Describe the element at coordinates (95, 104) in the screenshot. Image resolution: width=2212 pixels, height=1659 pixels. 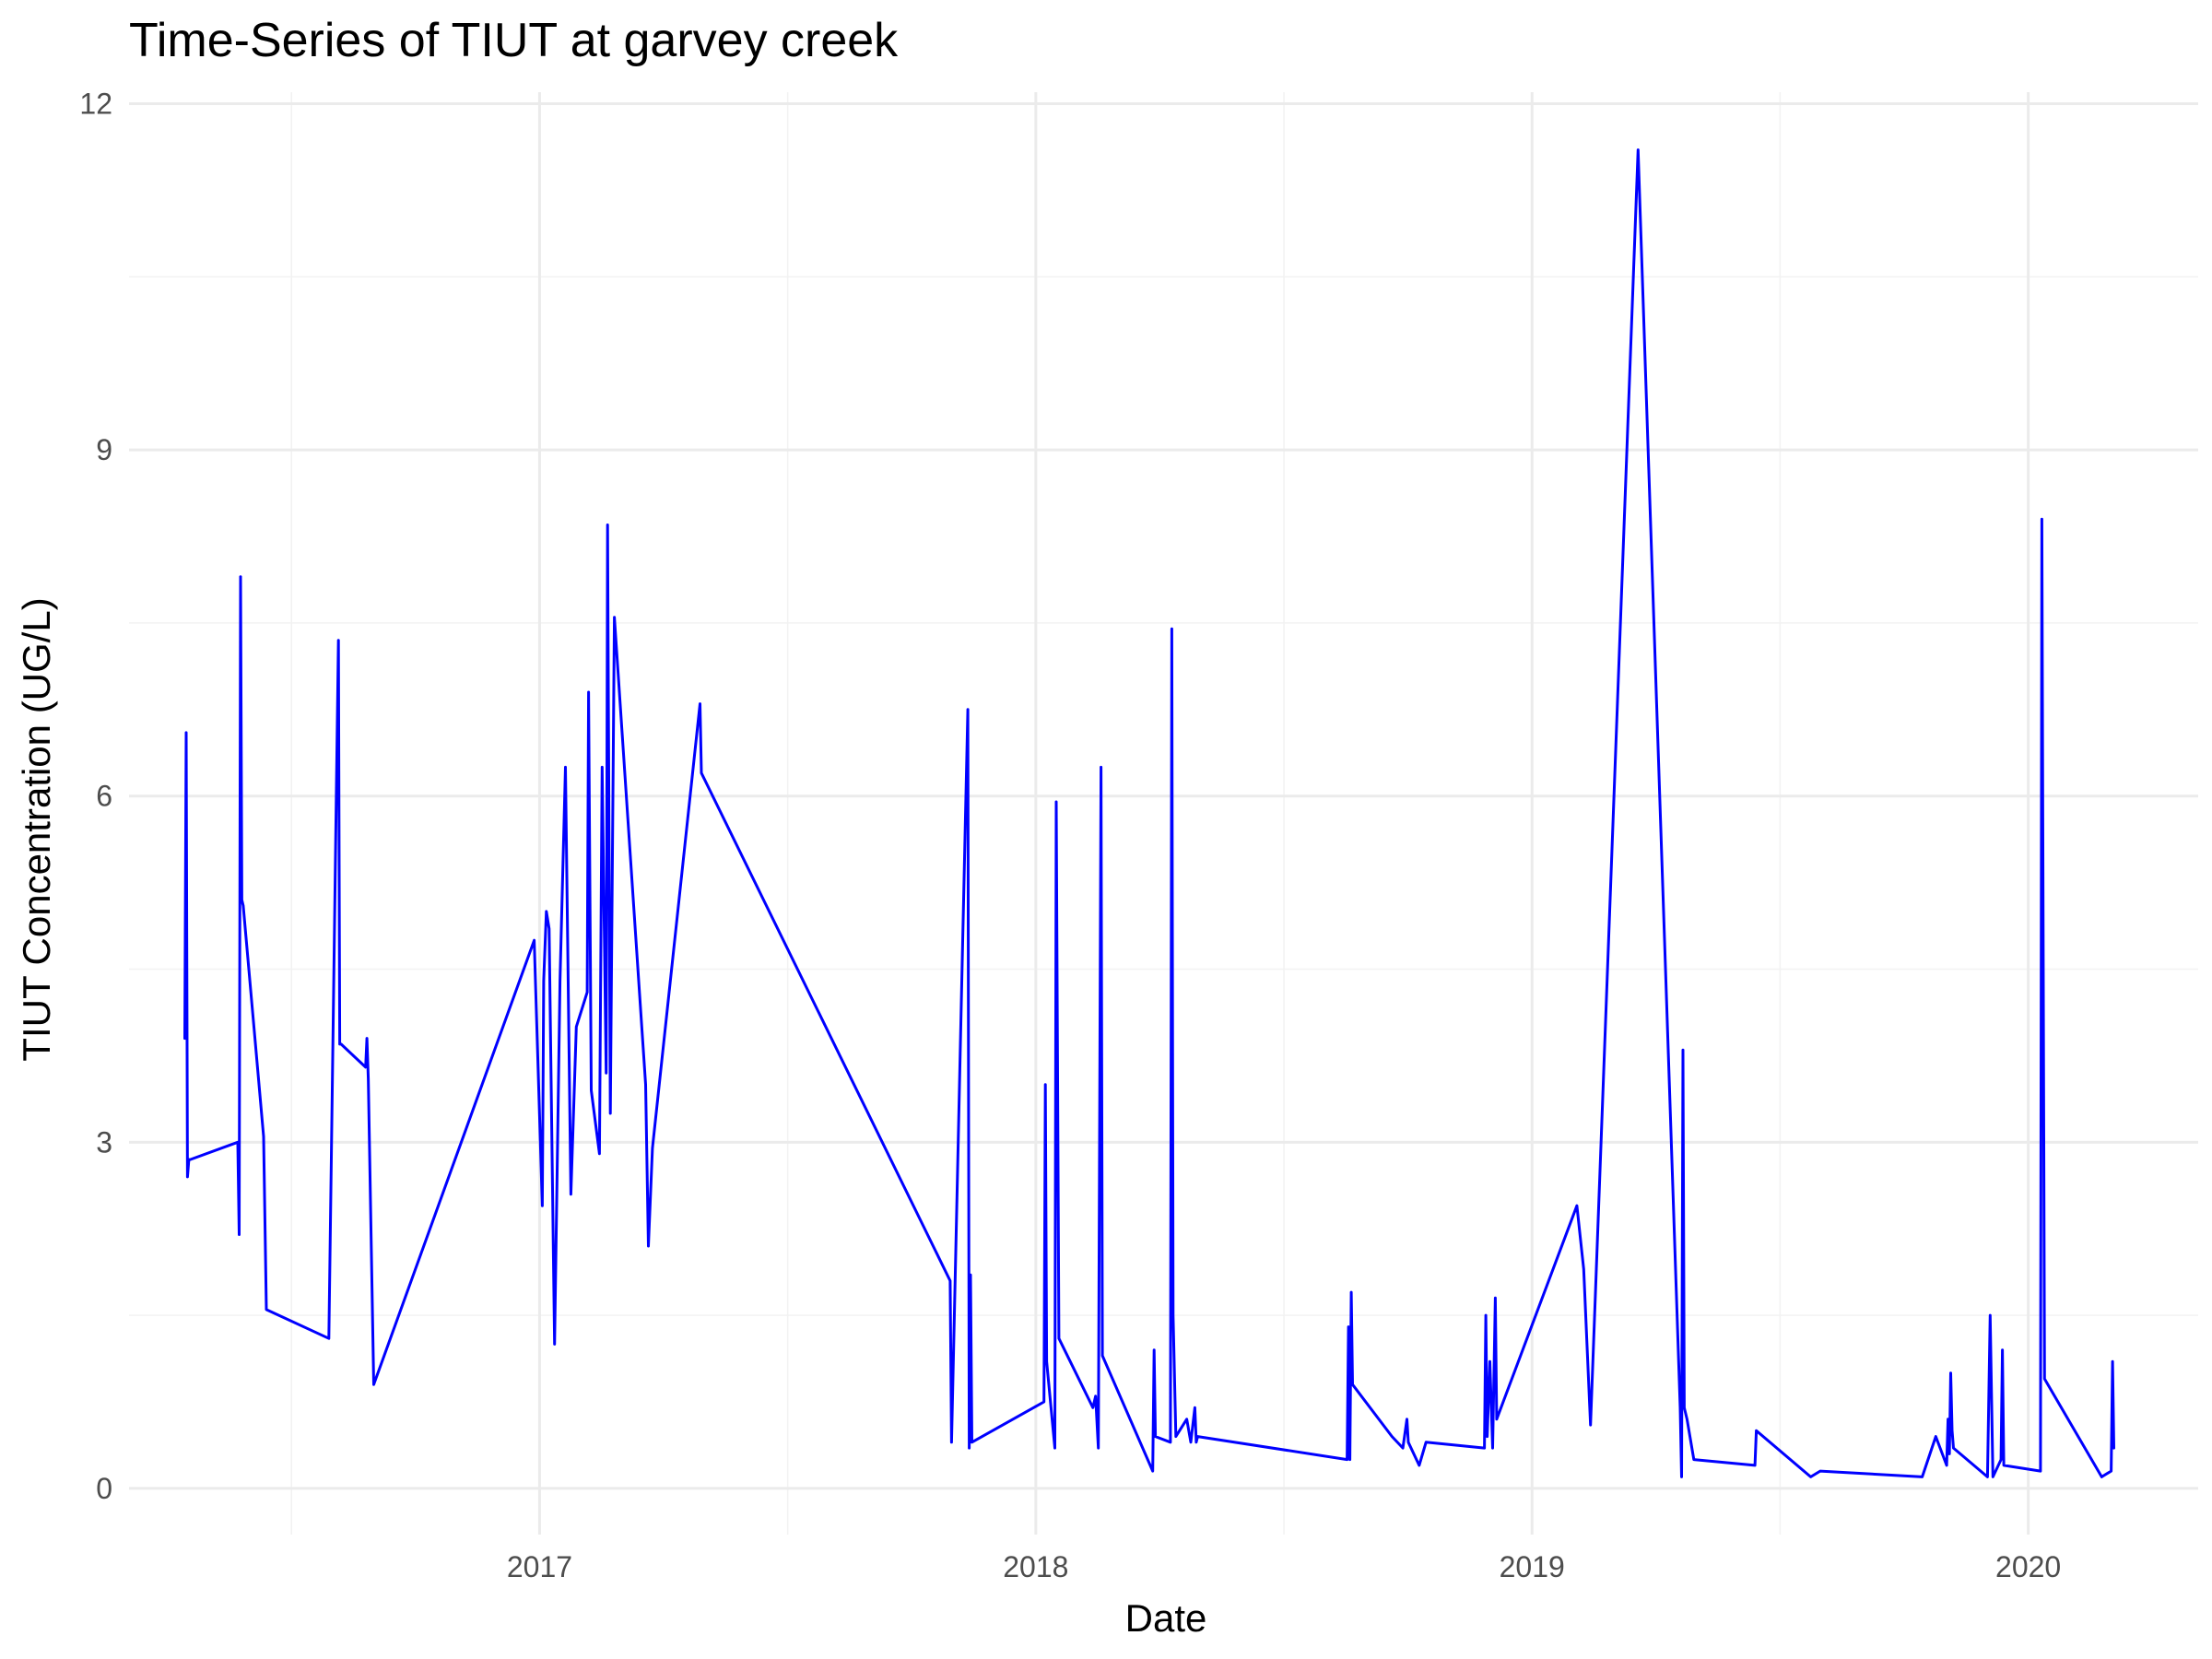
I see `y-tick-label: 12` at that location.